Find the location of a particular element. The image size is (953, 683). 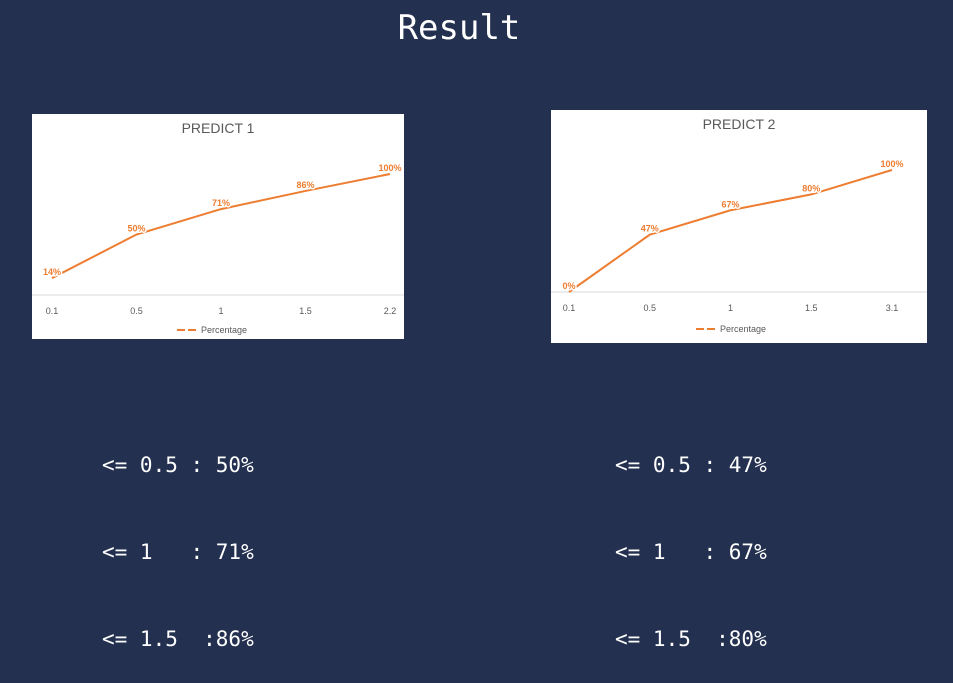

summary-line: <= 1 : 71% is located at coordinates (178, 552).